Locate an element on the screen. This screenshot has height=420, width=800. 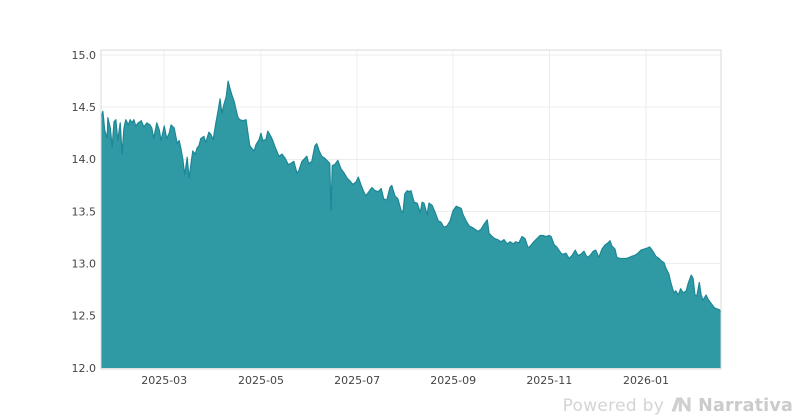
y-tick-label: 14.0 is located at coordinates (84, 159).